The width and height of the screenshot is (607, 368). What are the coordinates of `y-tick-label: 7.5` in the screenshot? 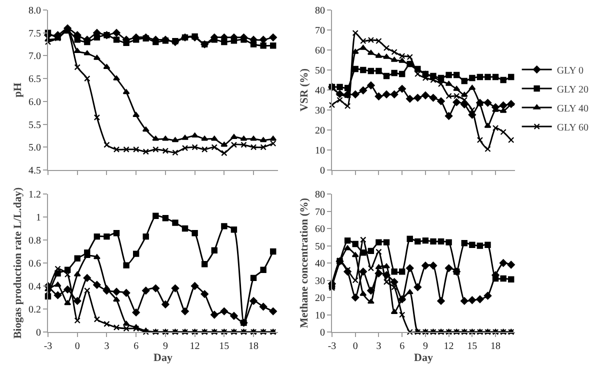 It's located at (34, 34).